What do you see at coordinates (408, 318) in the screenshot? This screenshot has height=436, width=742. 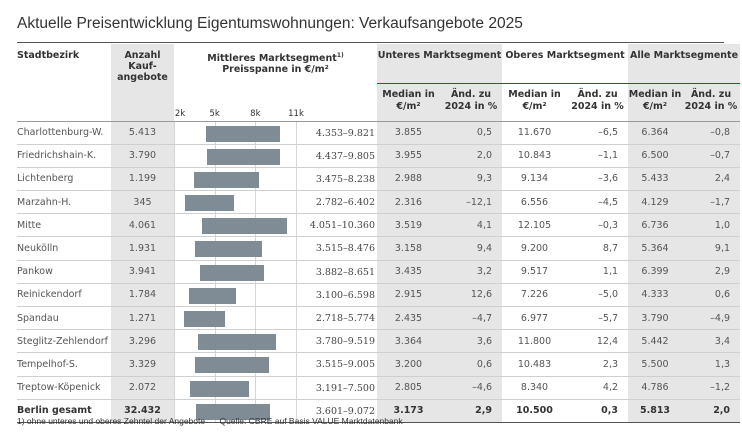 I see `lower-median: 2.435` at bounding box center [408, 318].